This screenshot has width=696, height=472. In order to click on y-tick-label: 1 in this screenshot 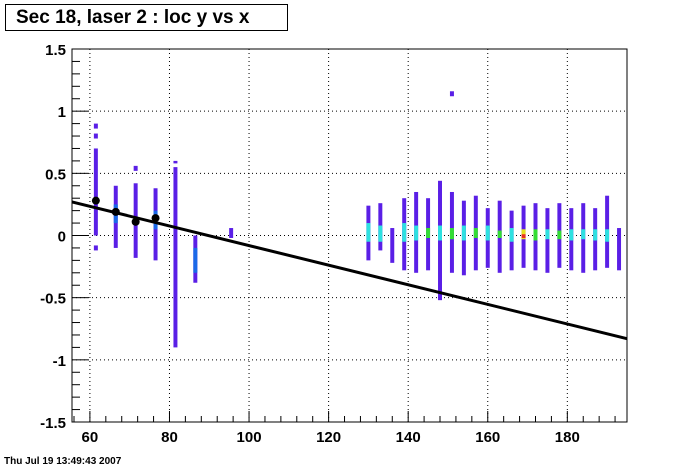, I will do `click(62, 112)`.